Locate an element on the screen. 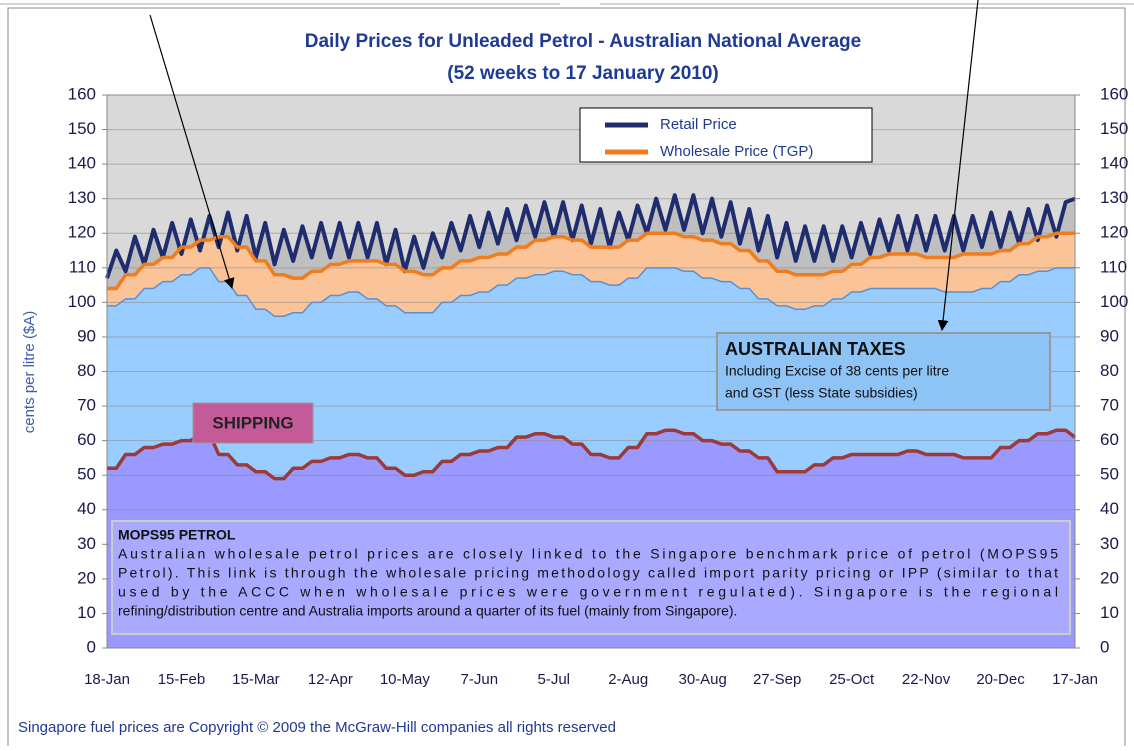 The height and width of the screenshot is (751, 1134). y-tick-label: 100 is located at coordinates (82, 301).